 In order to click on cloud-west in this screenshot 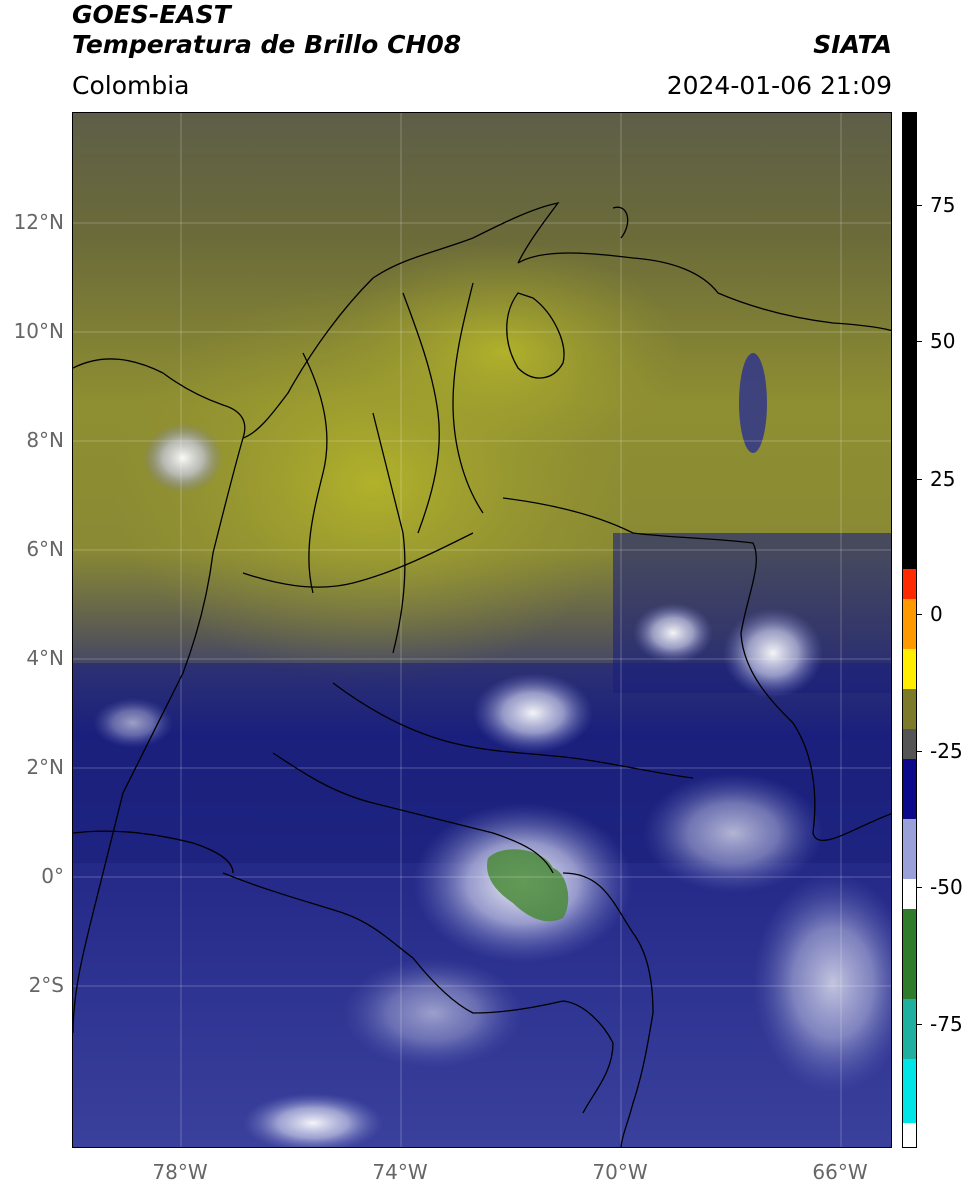, I will do `click(133, 723)`.